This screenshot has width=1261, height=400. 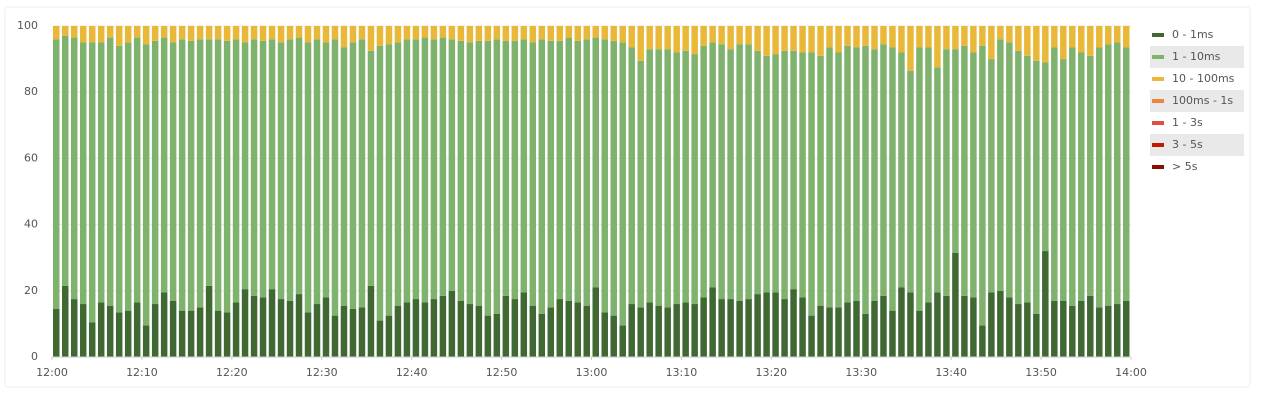 What do you see at coordinates (322, 372) in the screenshot?
I see `x-tick-label: 12:30` at bounding box center [322, 372].